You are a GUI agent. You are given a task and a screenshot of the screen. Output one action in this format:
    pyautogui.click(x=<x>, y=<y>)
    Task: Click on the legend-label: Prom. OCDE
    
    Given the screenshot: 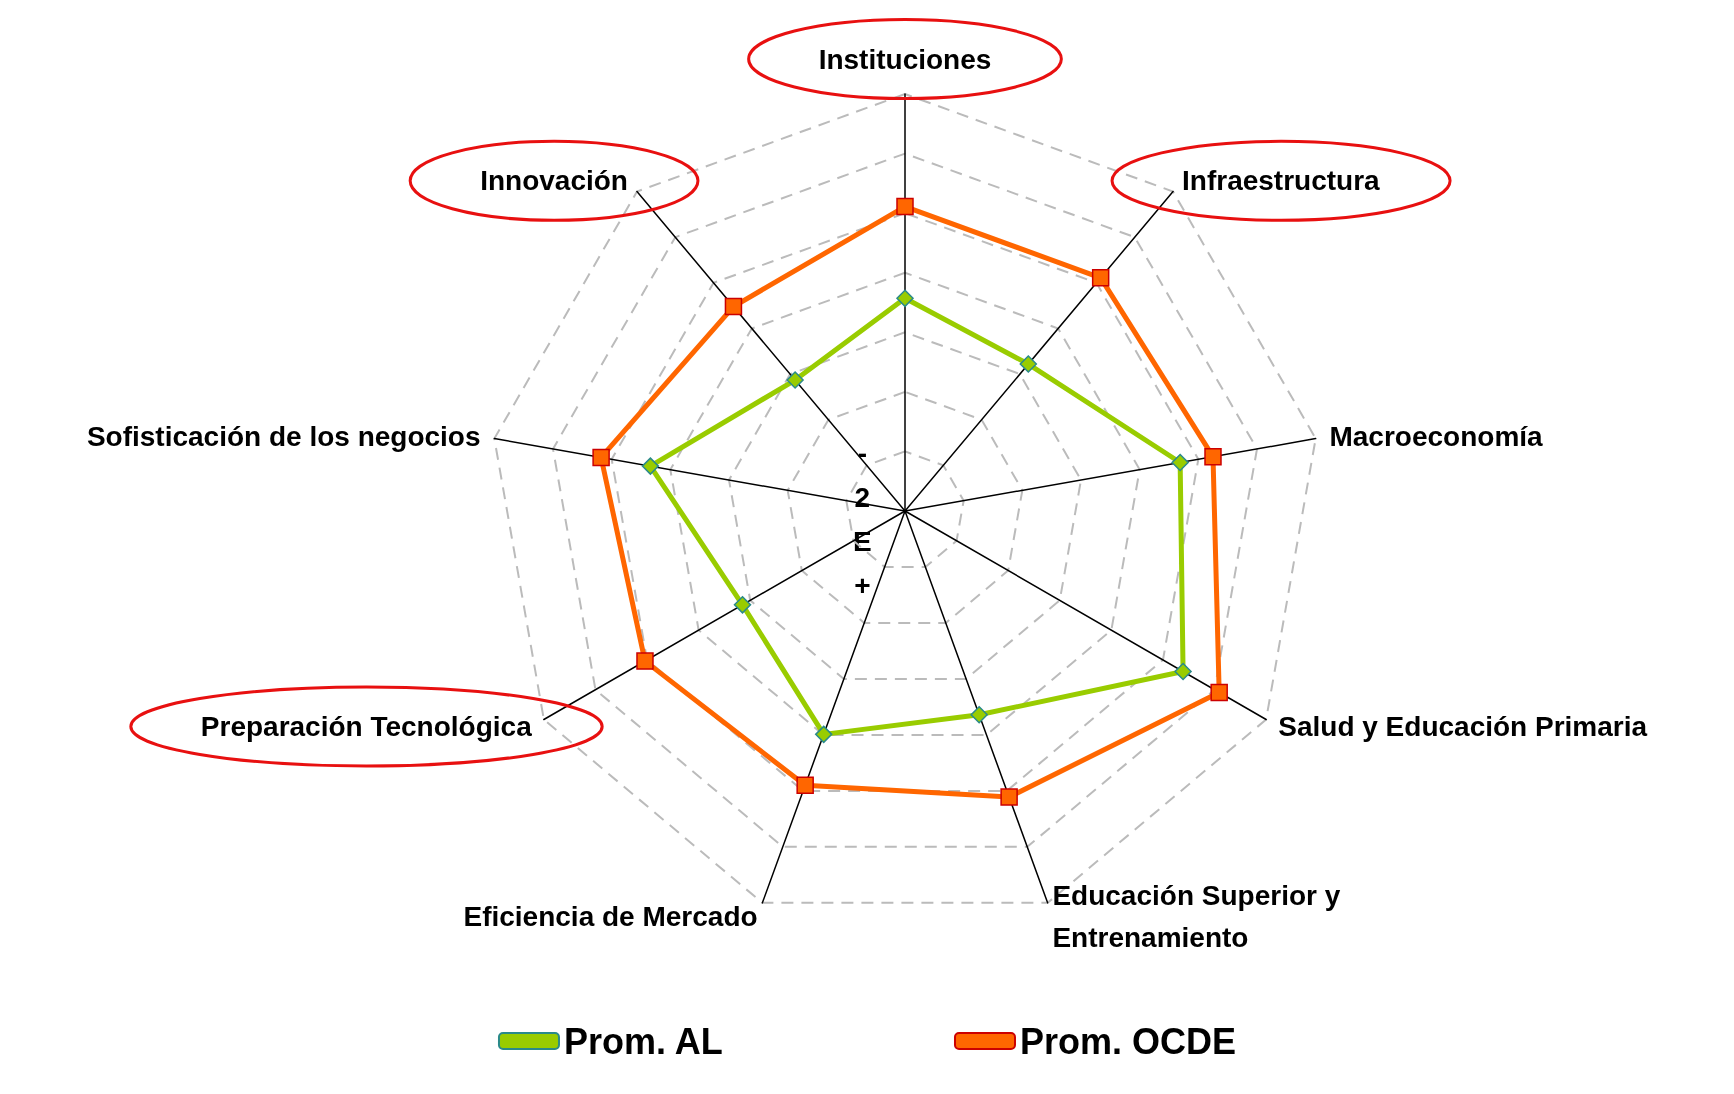 What is the action you would take?
    pyautogui.click(x=1128, y=1041)
    